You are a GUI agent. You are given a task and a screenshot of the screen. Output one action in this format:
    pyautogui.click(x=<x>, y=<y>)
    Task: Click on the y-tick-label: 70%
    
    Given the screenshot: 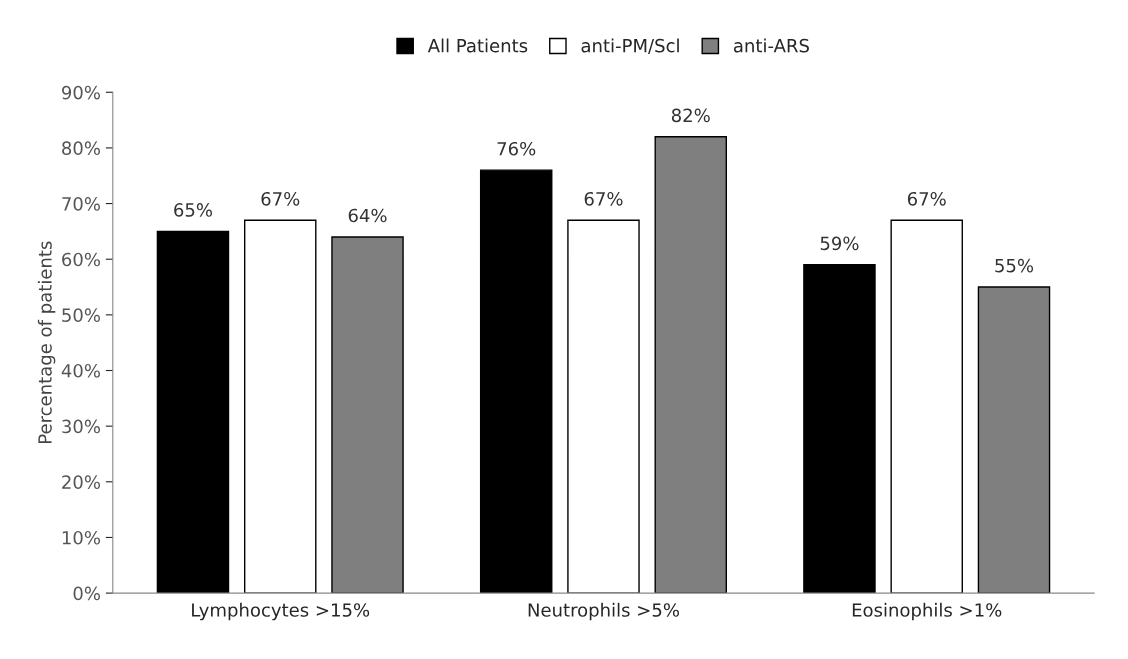 What is the action you would take?
    pyautogui.click(x=81, y=204)
    